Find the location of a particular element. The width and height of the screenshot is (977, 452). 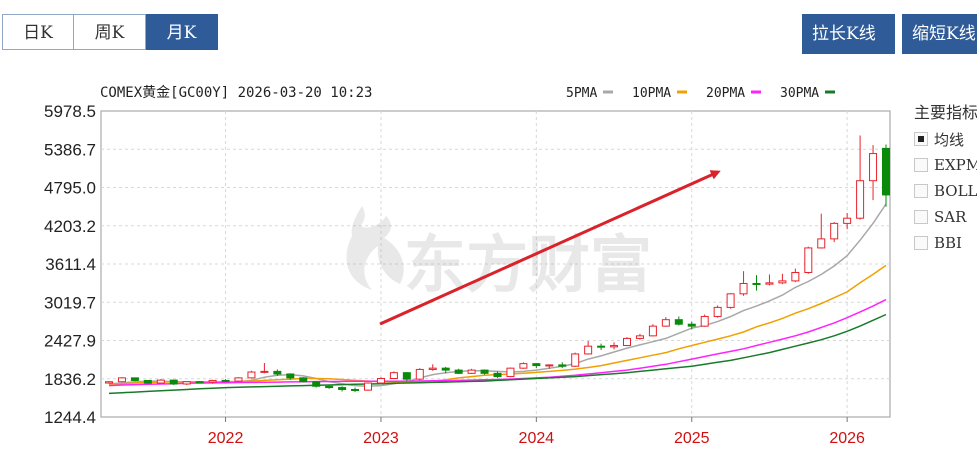

indicator-panel: 主要指标 均线 EXPMA BOLL SAR BBI is located at coordinates (945, 178).